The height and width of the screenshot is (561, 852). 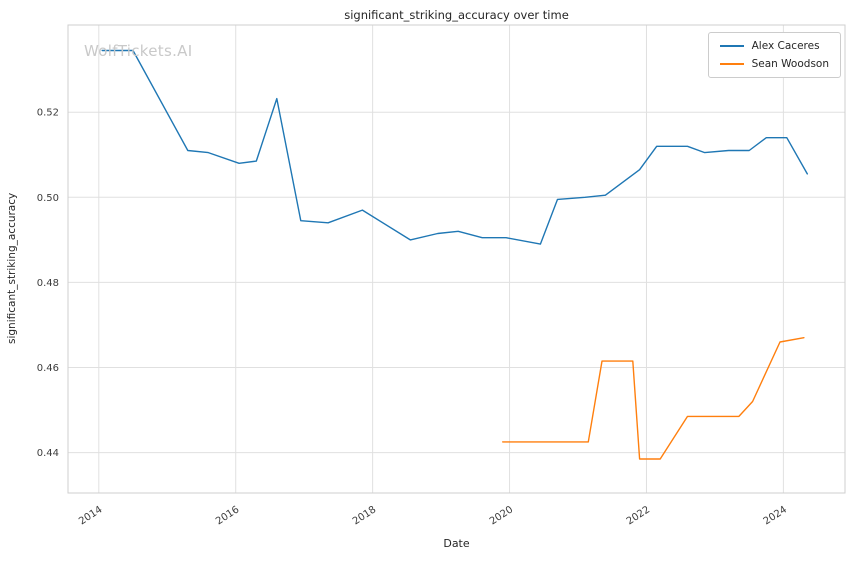 I want to click on y-tick-label: 0.48, so click(x=48, y=283).